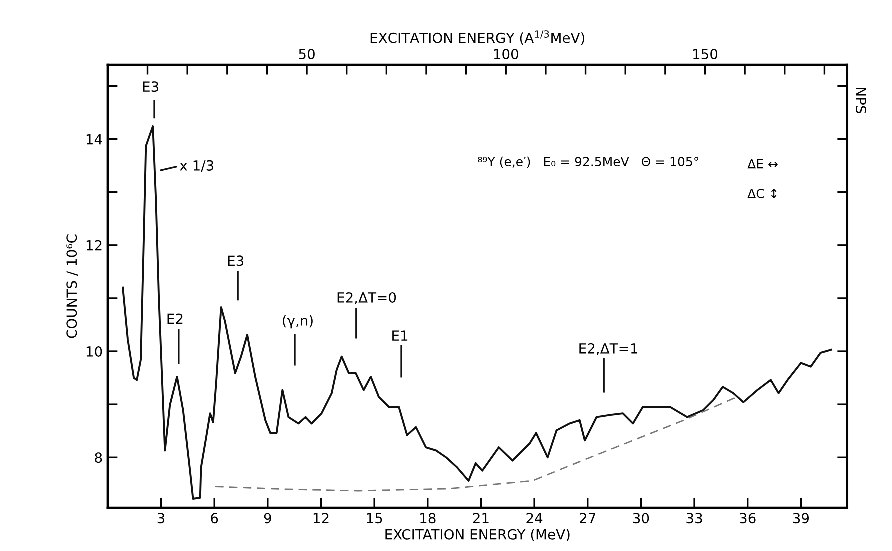 The image size is (892, 551). I want to click on x-tick-label: 9, so click(268, 518).